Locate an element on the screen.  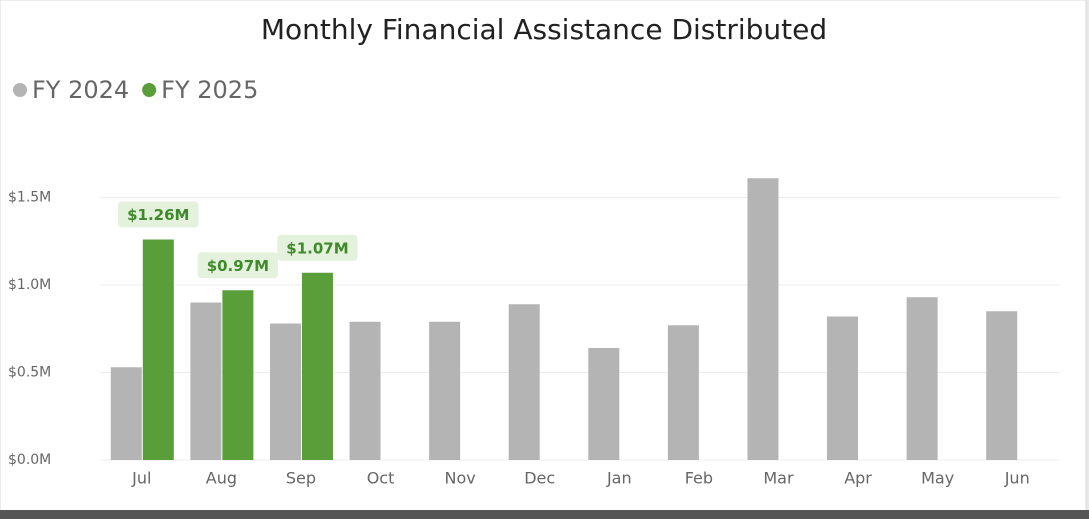
x-tick-label: Dec is located at coordinates (539, 478).